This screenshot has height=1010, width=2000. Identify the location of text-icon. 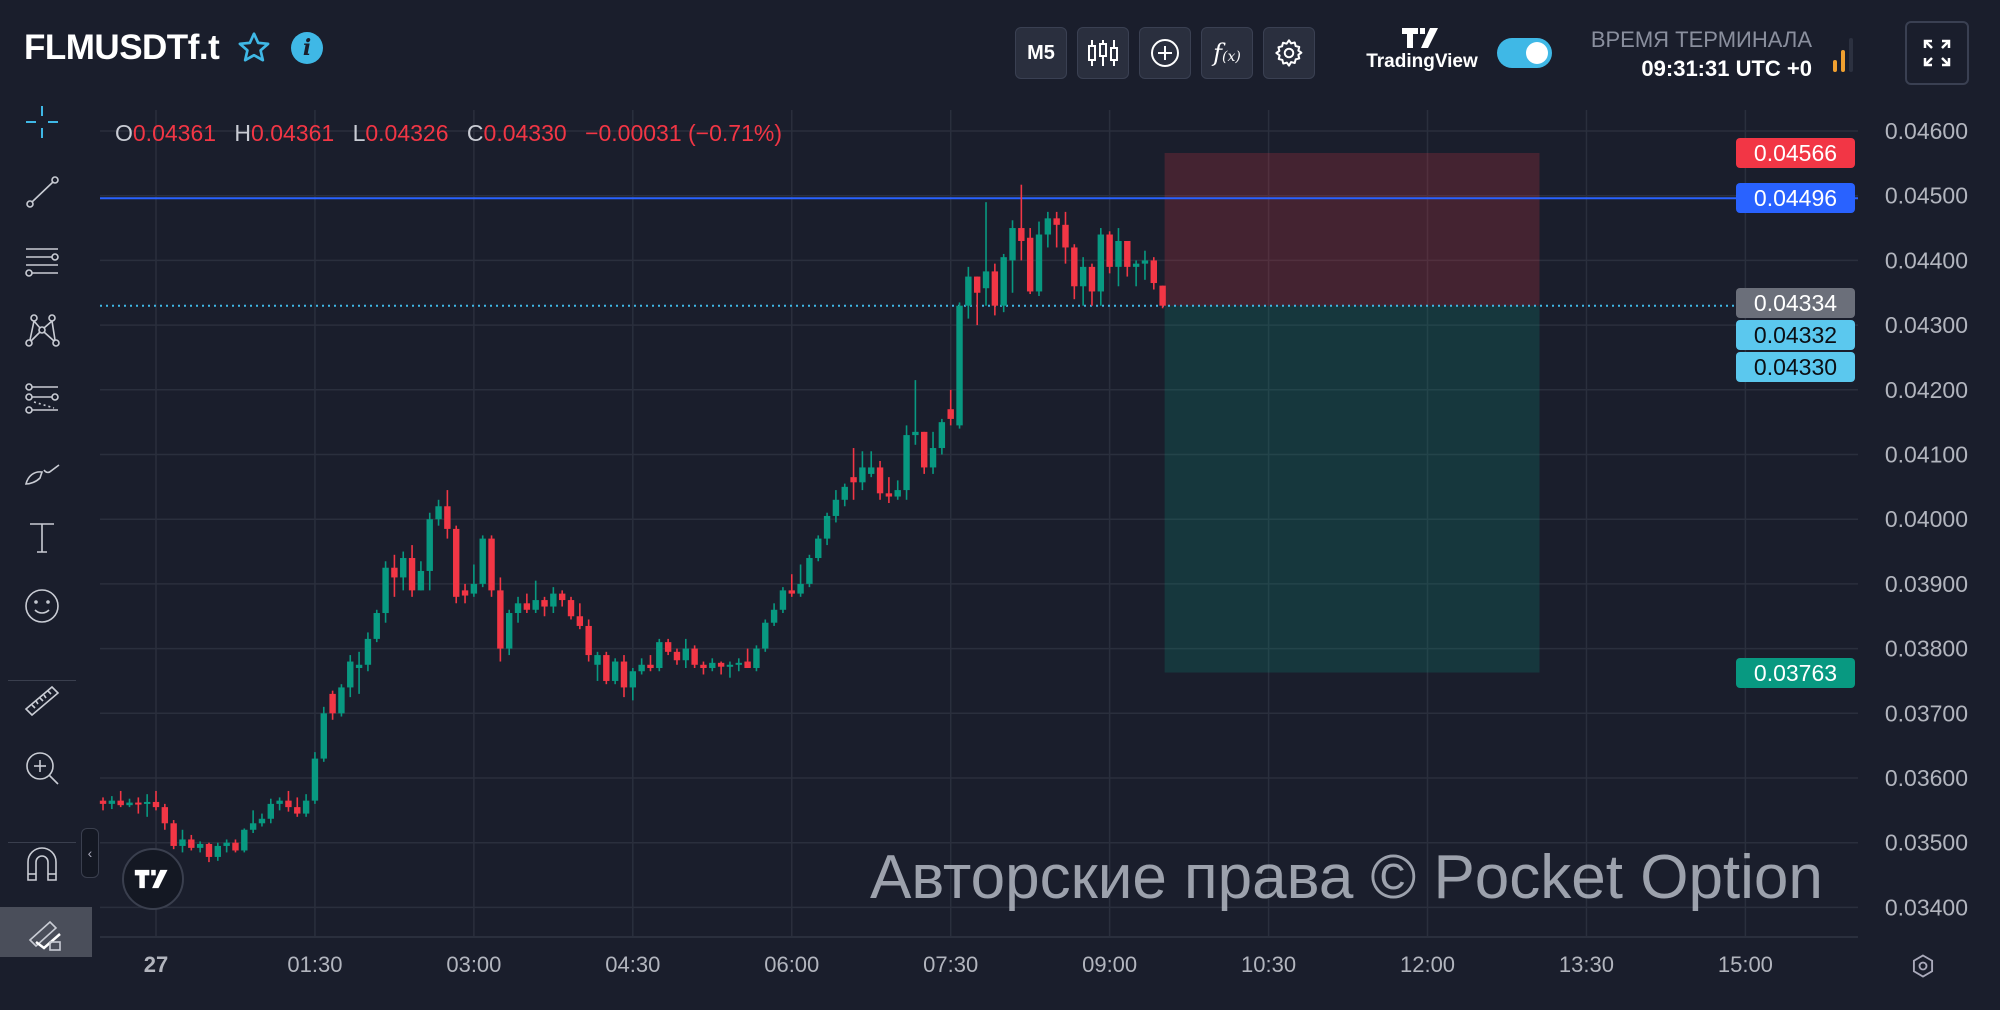
(42, 538).